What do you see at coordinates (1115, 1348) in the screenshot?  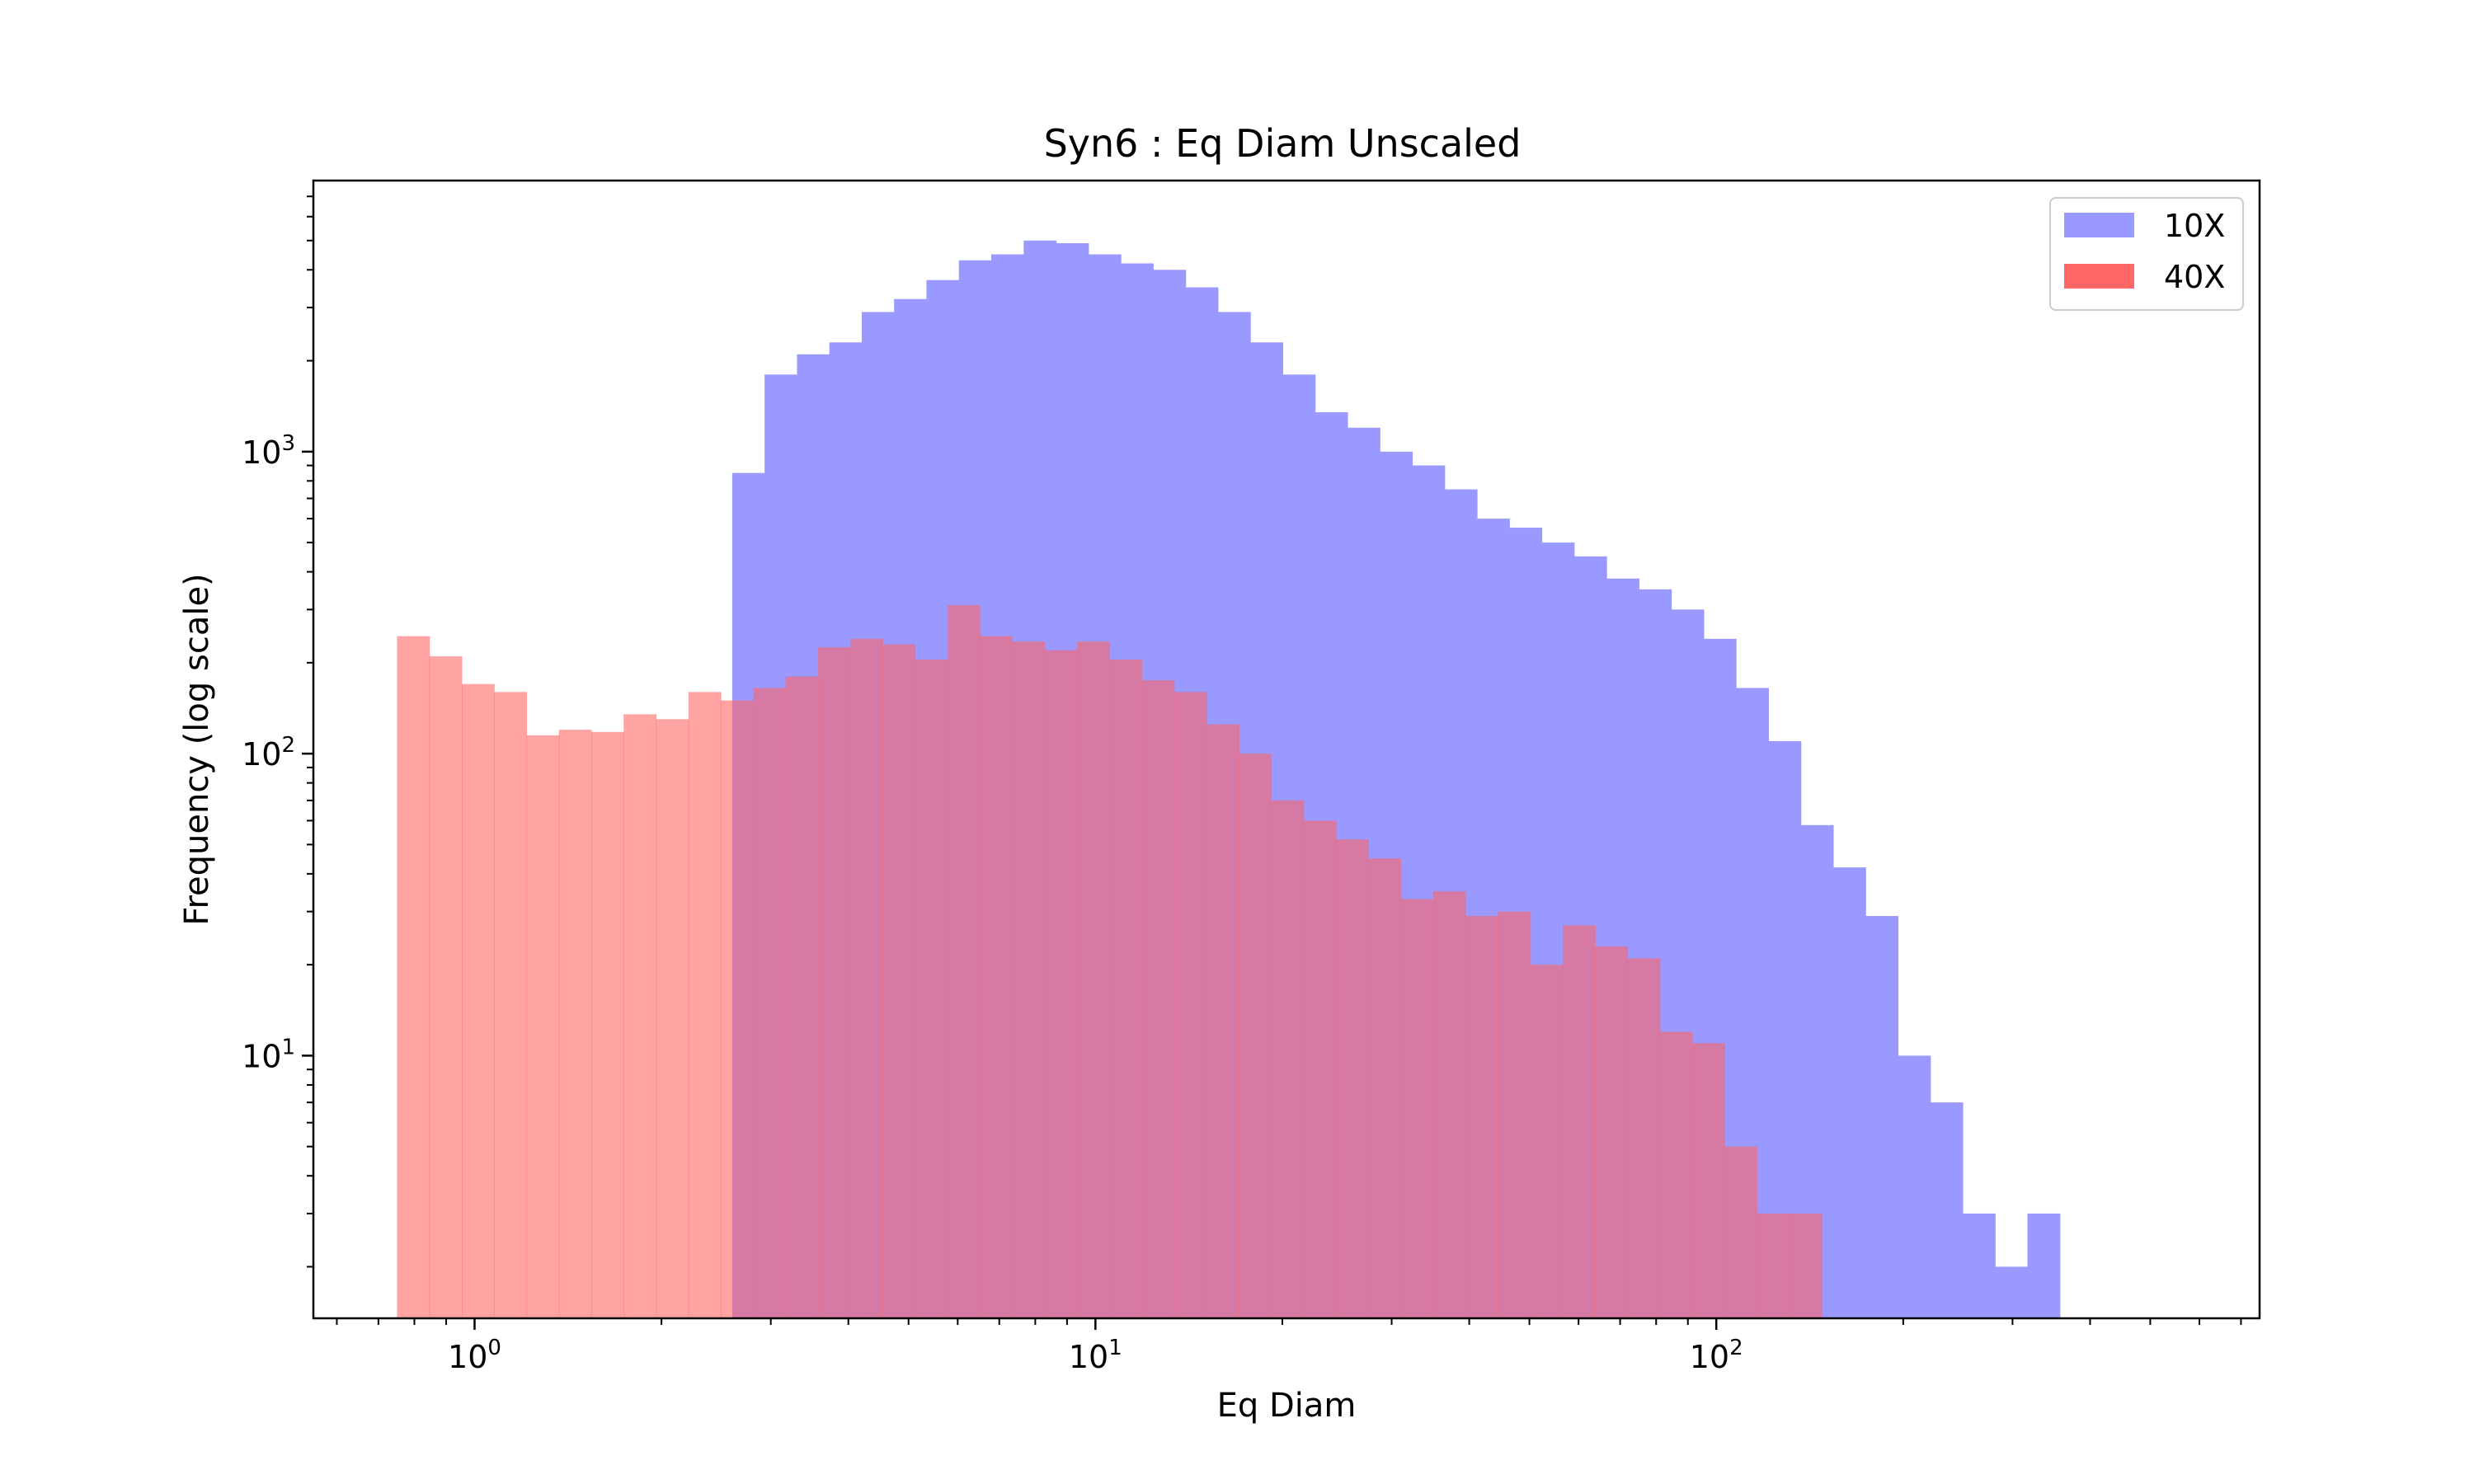 I see `x-tick-exponent: 1` at bounding box center [1115, 1348].